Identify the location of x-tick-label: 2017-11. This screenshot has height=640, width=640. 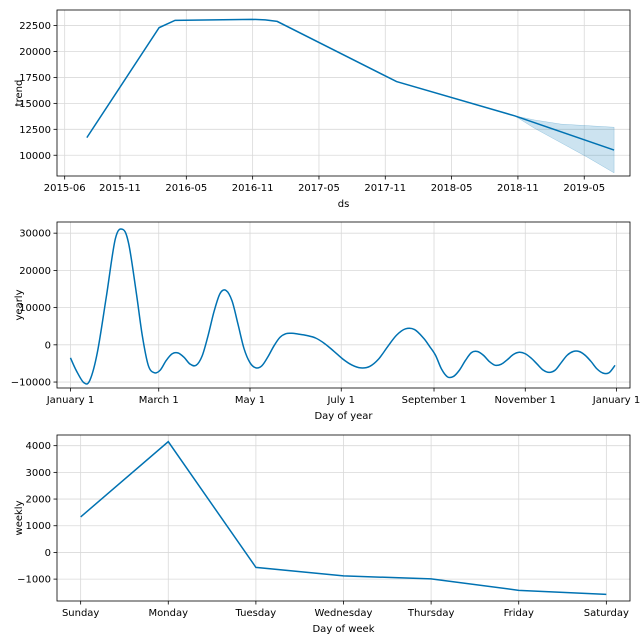
(385, 188).